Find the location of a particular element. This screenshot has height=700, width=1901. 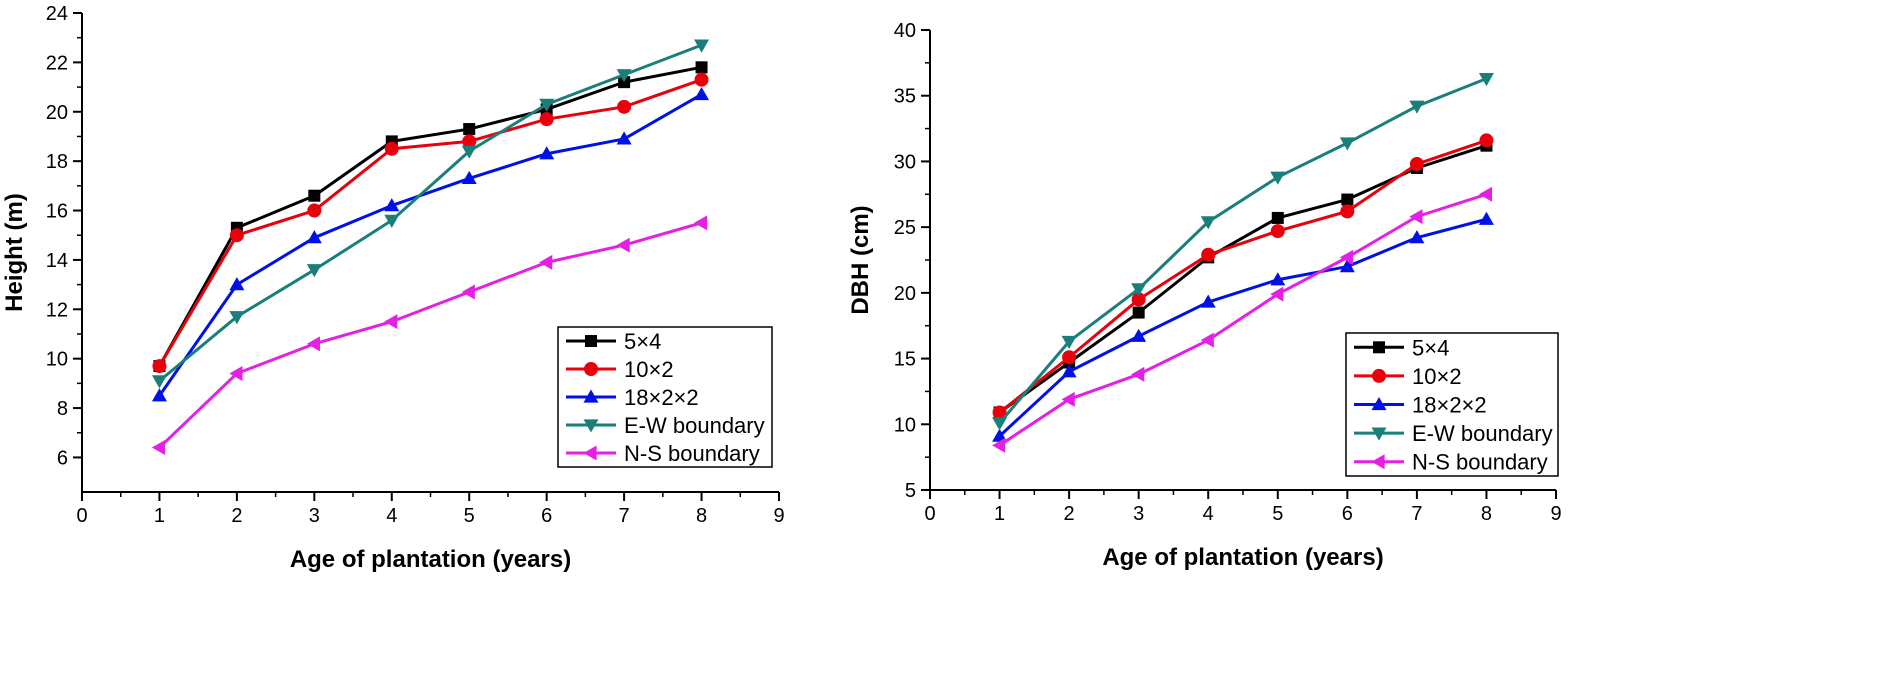

x-tick-label: 9 is located at coordinates (778, 516).